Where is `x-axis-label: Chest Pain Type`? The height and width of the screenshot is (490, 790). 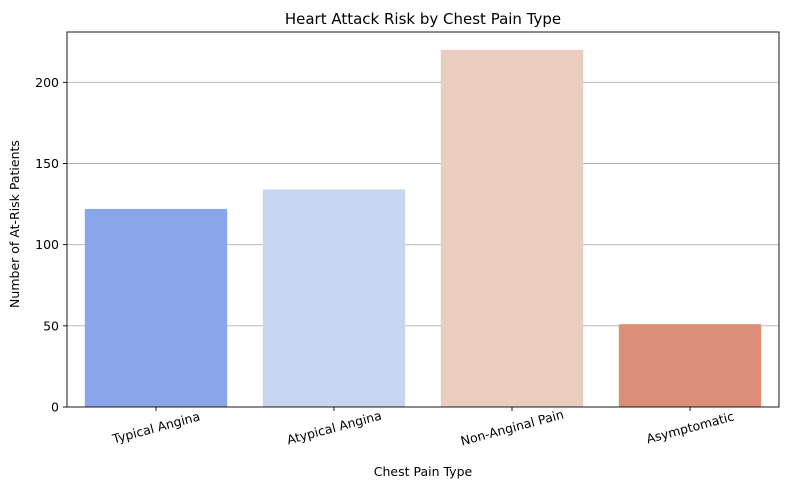 x-axis-label: Chest Pain Type is located at coordinates (423, 471).